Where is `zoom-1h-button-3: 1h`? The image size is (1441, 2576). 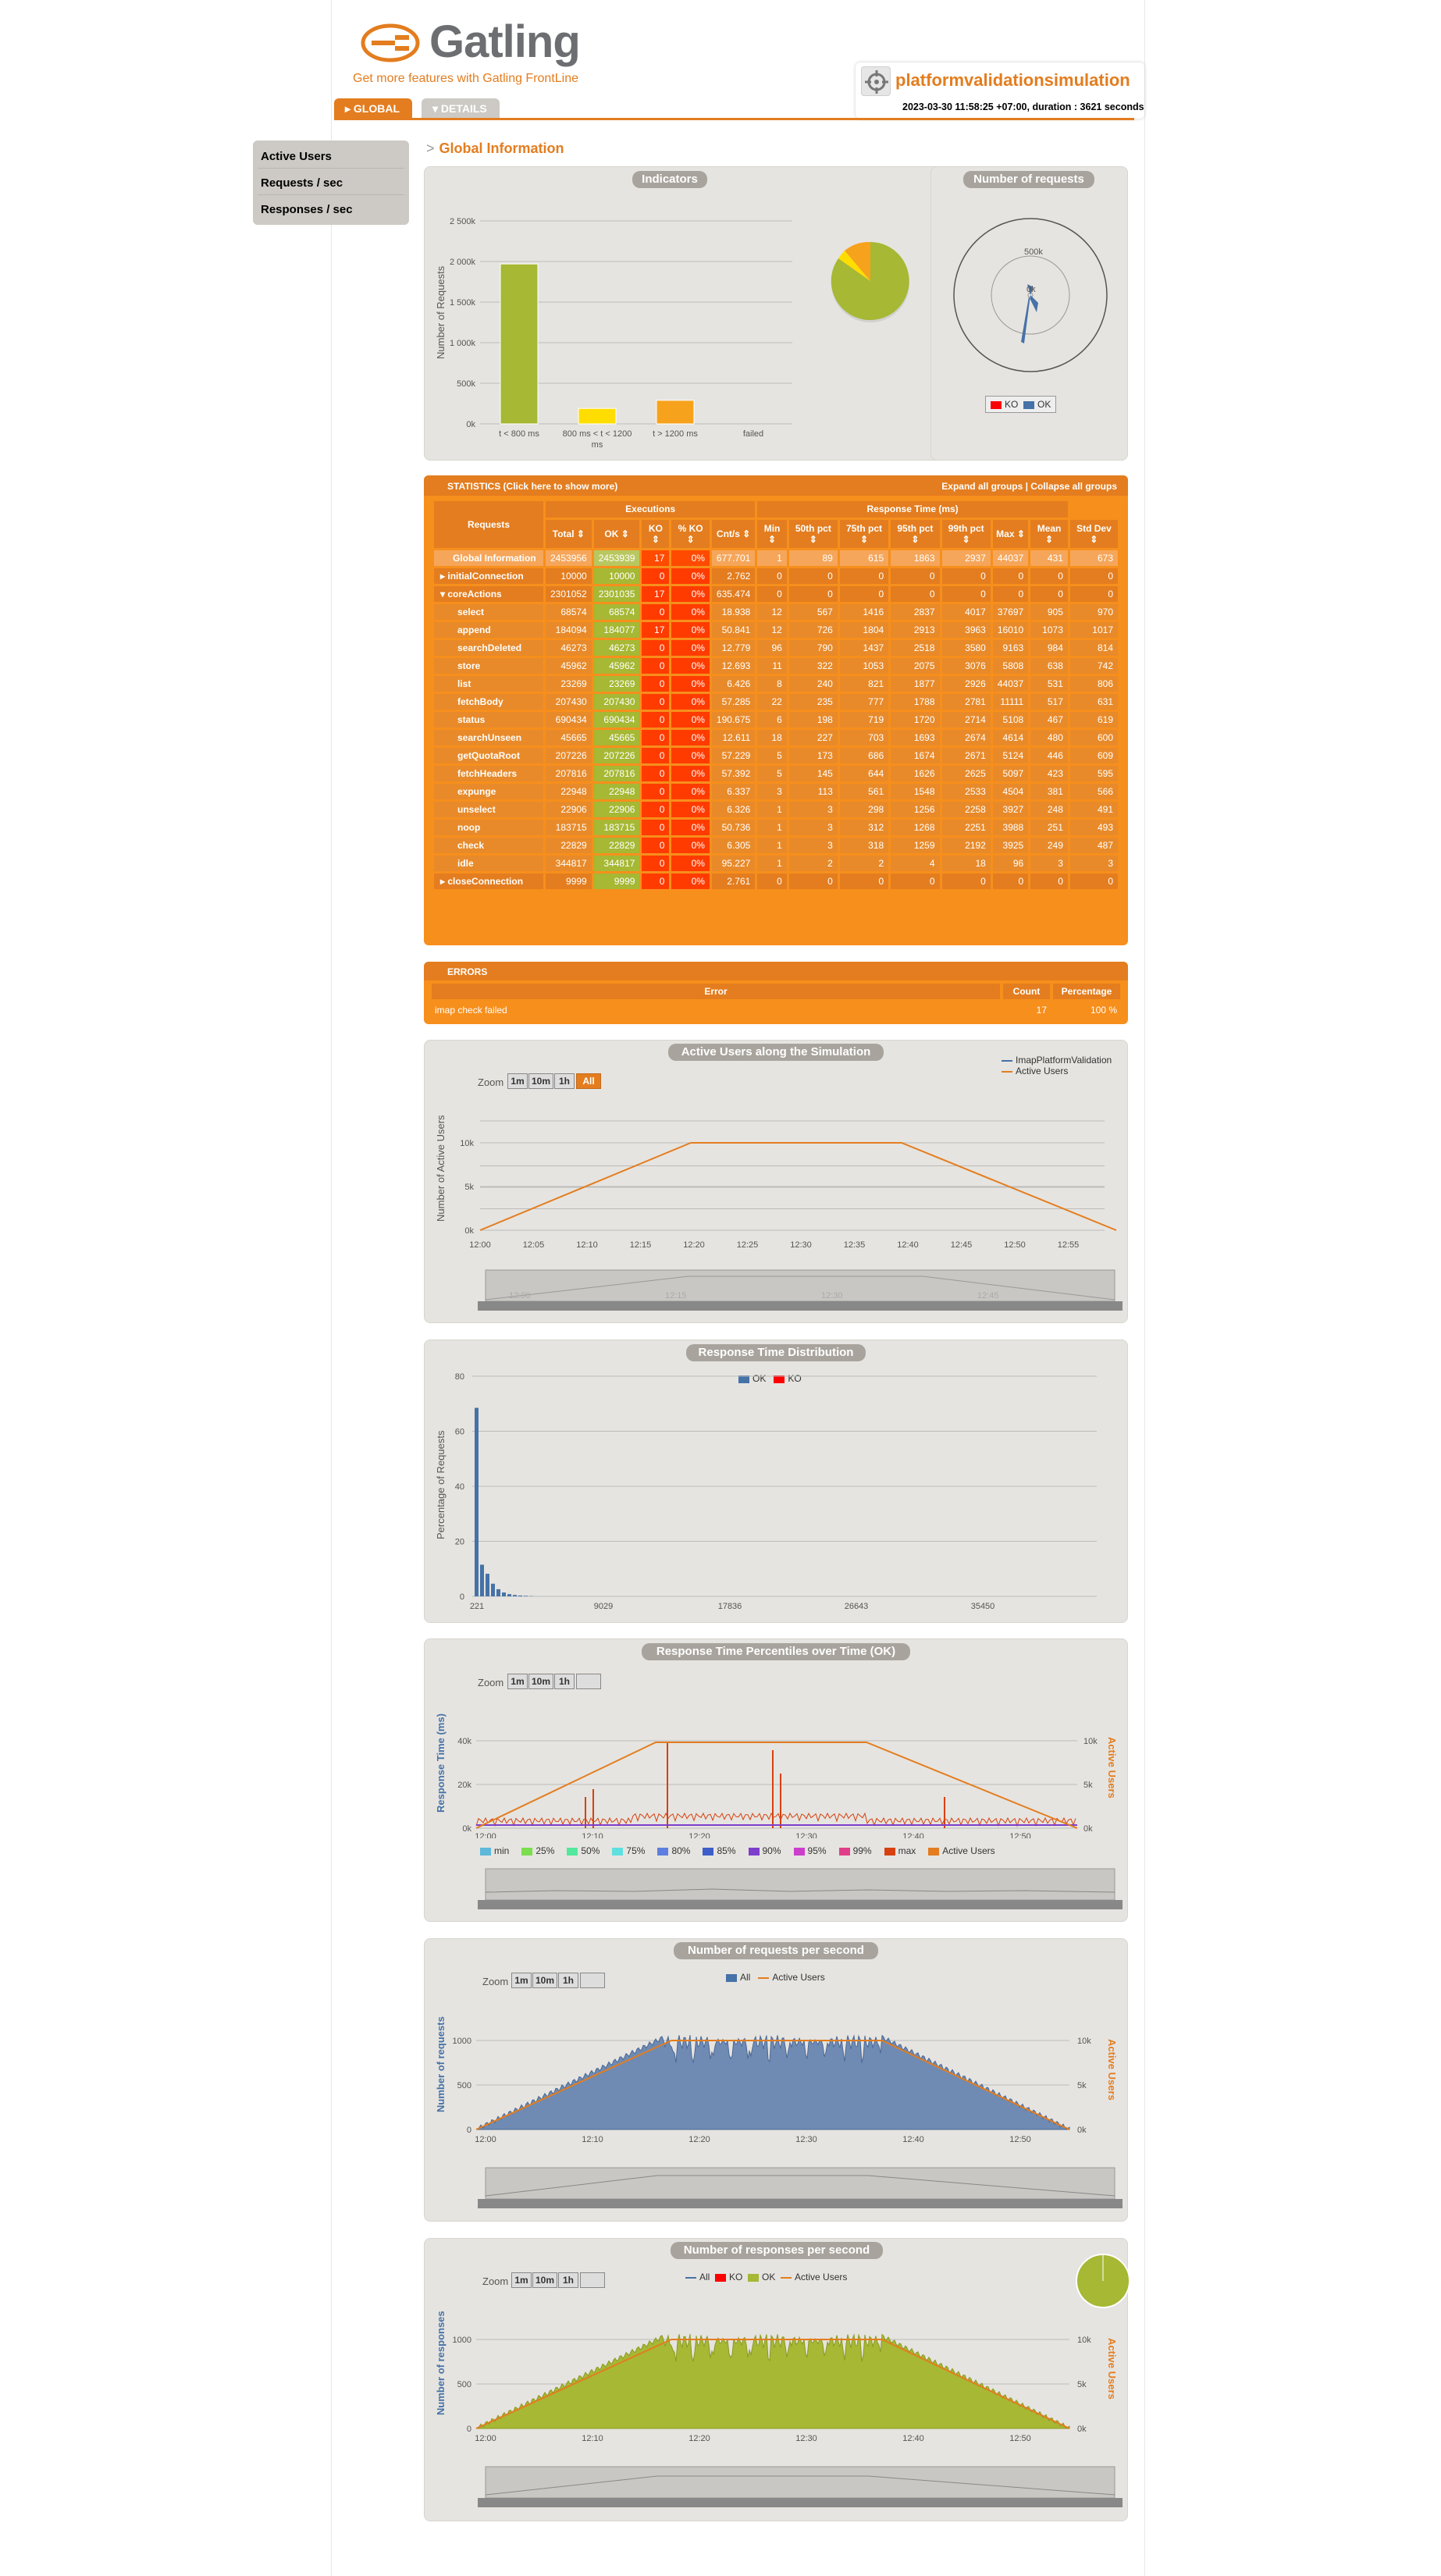 zoom-1h-button-3: 1h is located at coordinates (568, 1980).